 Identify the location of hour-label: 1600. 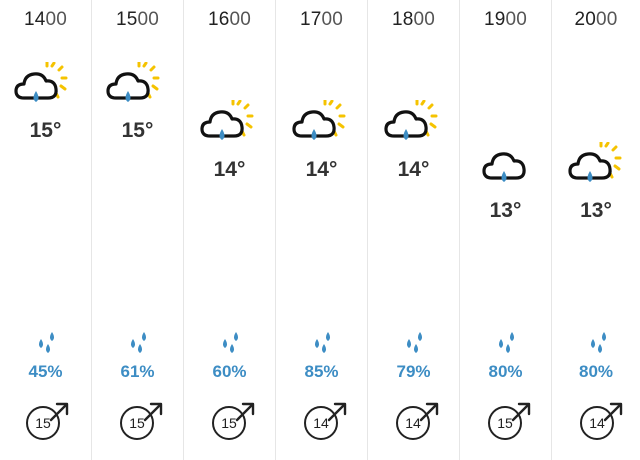
(229, 19).